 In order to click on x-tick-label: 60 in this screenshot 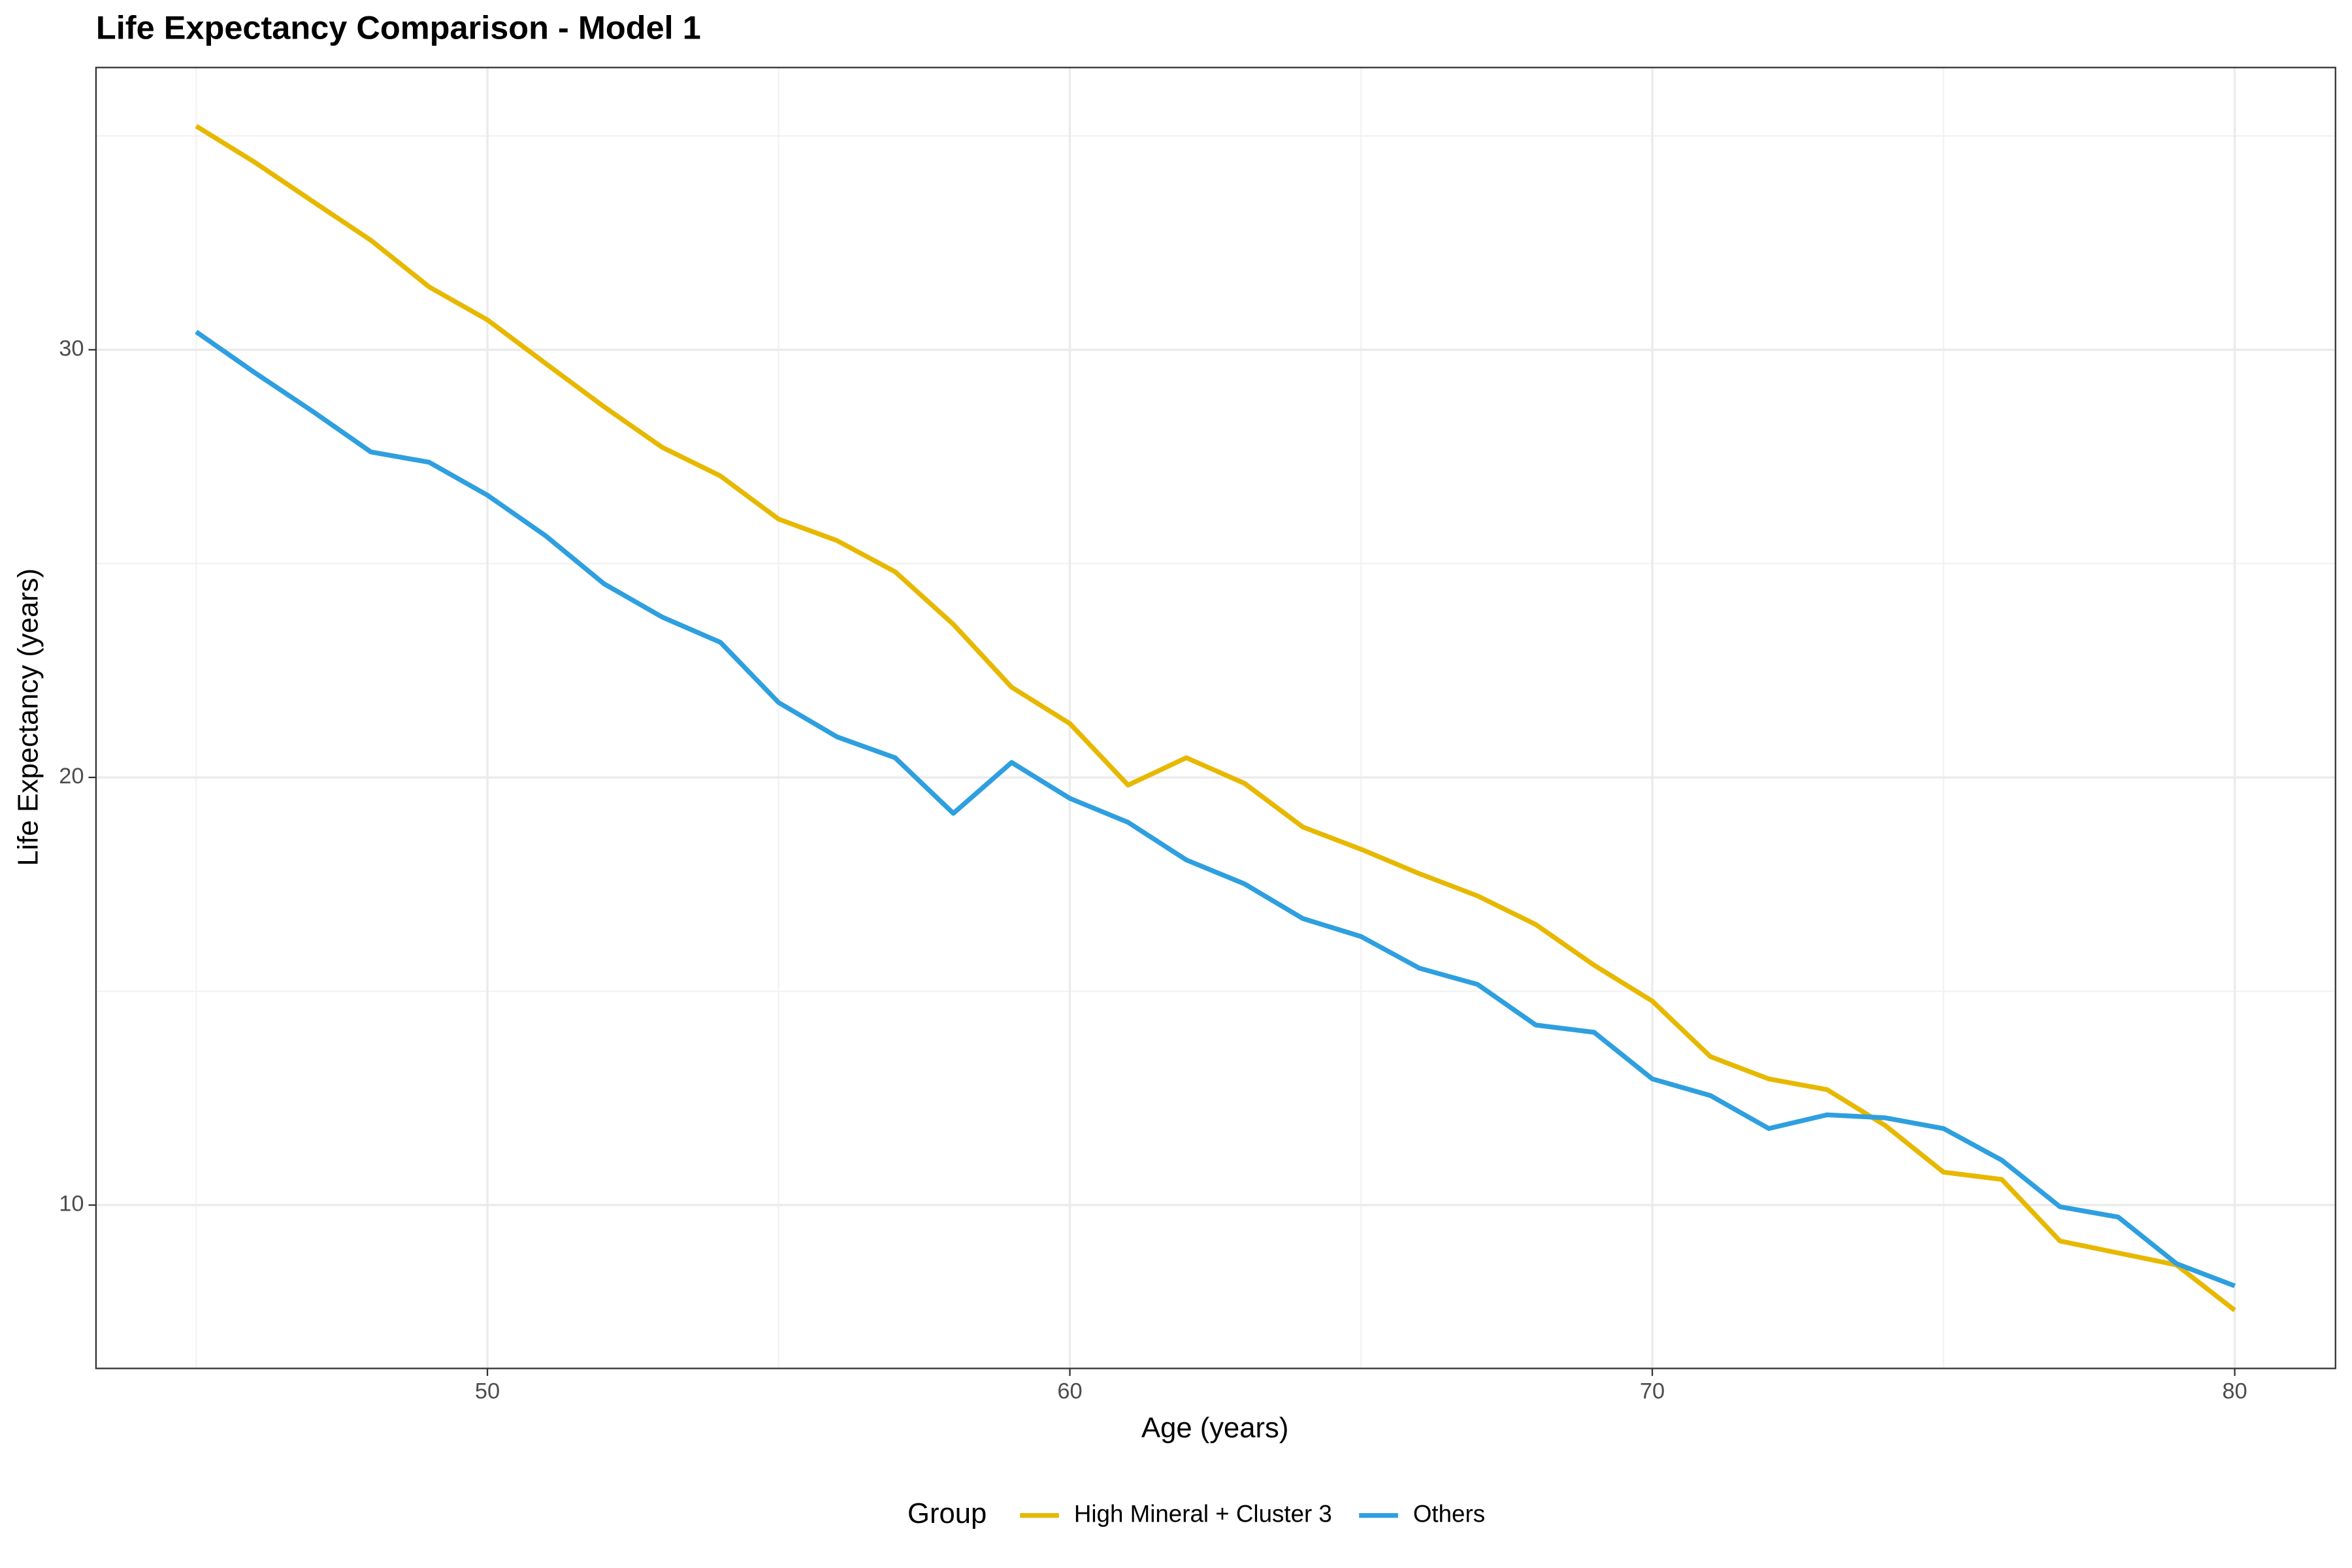, I will do `click(1069, 1391)`.